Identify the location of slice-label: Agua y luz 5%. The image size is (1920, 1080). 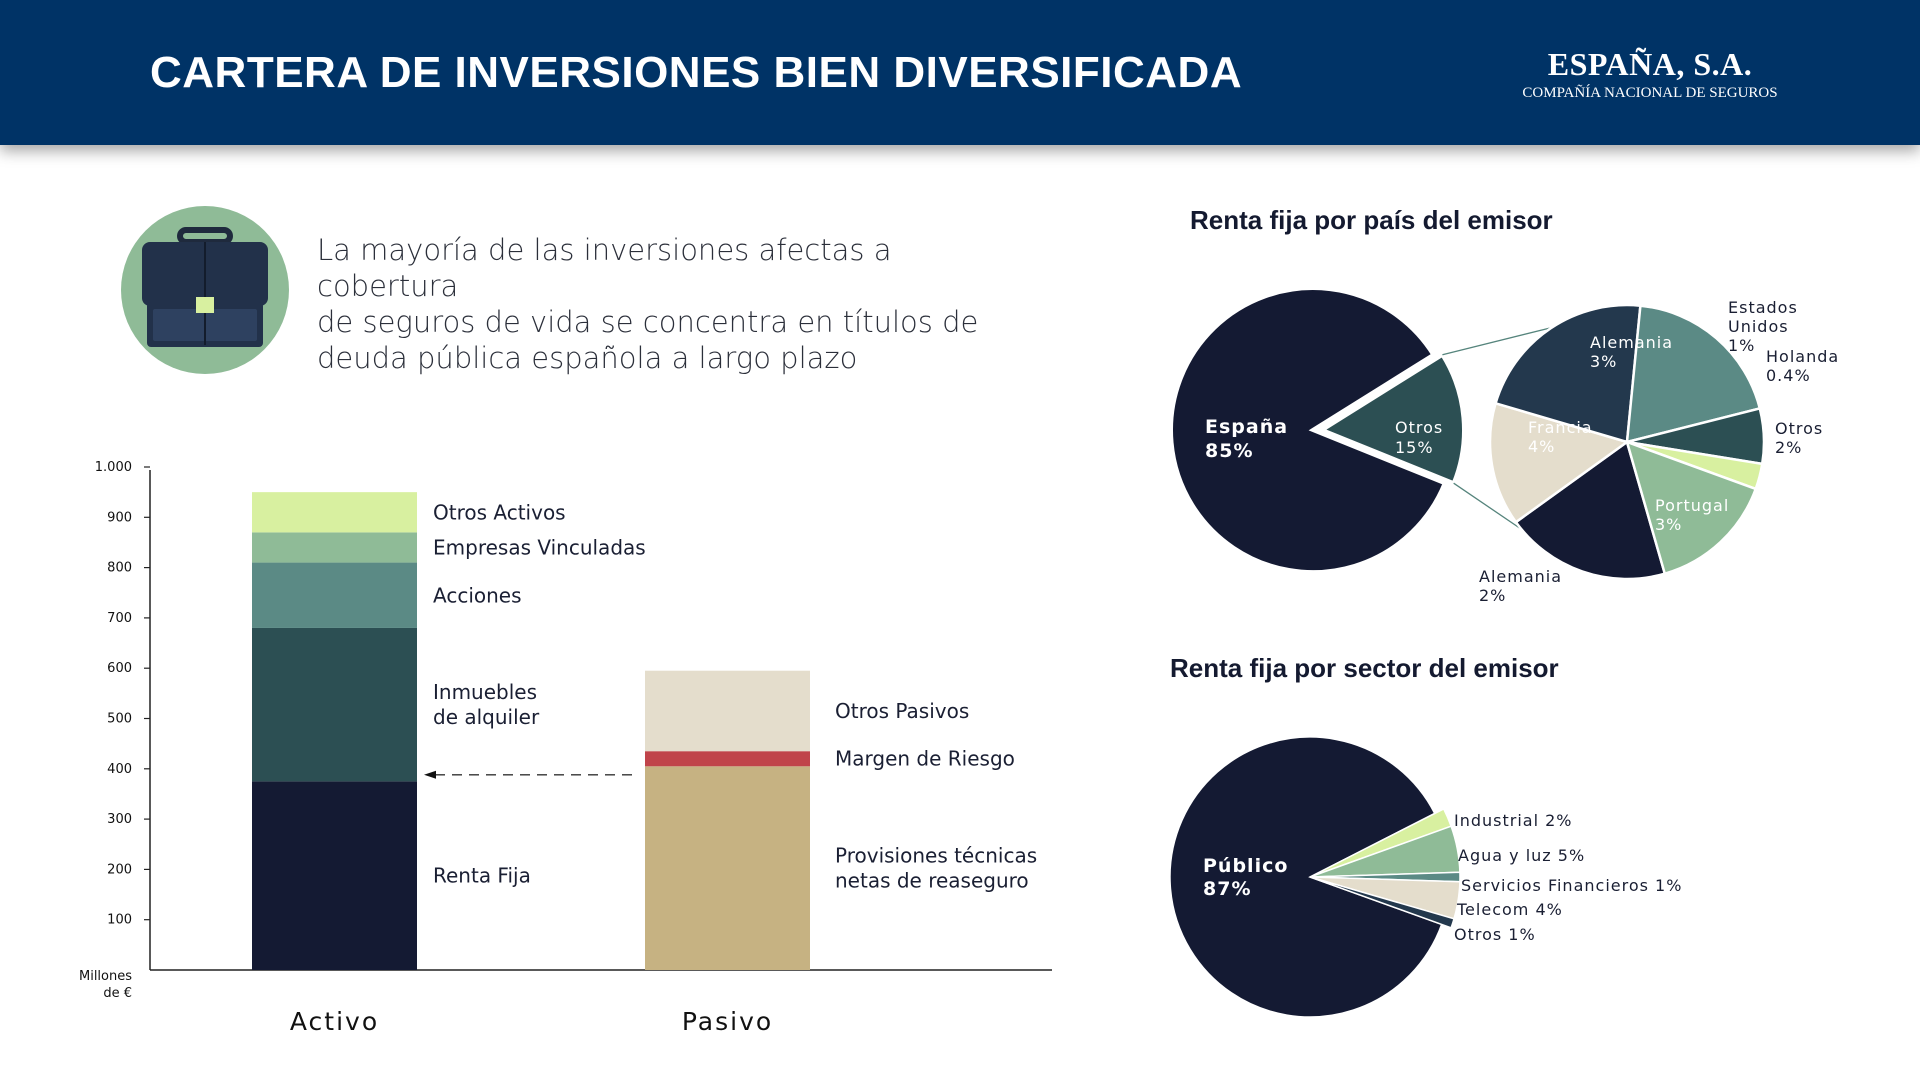
(1521, 855).